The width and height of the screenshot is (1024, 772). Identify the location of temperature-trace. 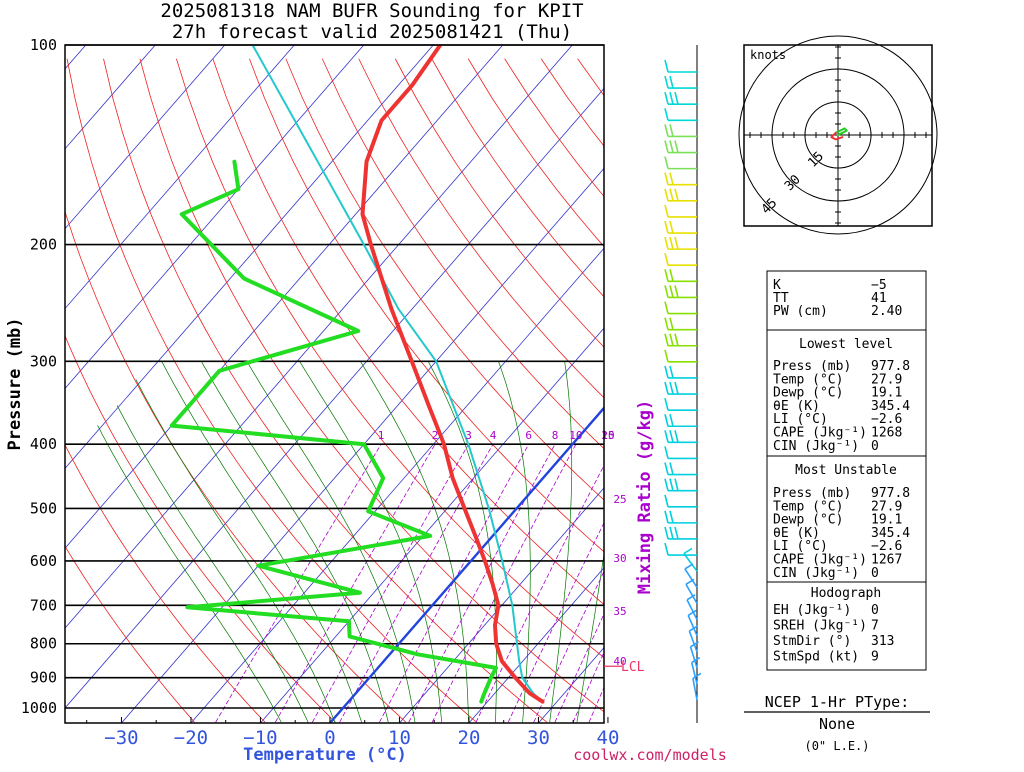
(453, 373).